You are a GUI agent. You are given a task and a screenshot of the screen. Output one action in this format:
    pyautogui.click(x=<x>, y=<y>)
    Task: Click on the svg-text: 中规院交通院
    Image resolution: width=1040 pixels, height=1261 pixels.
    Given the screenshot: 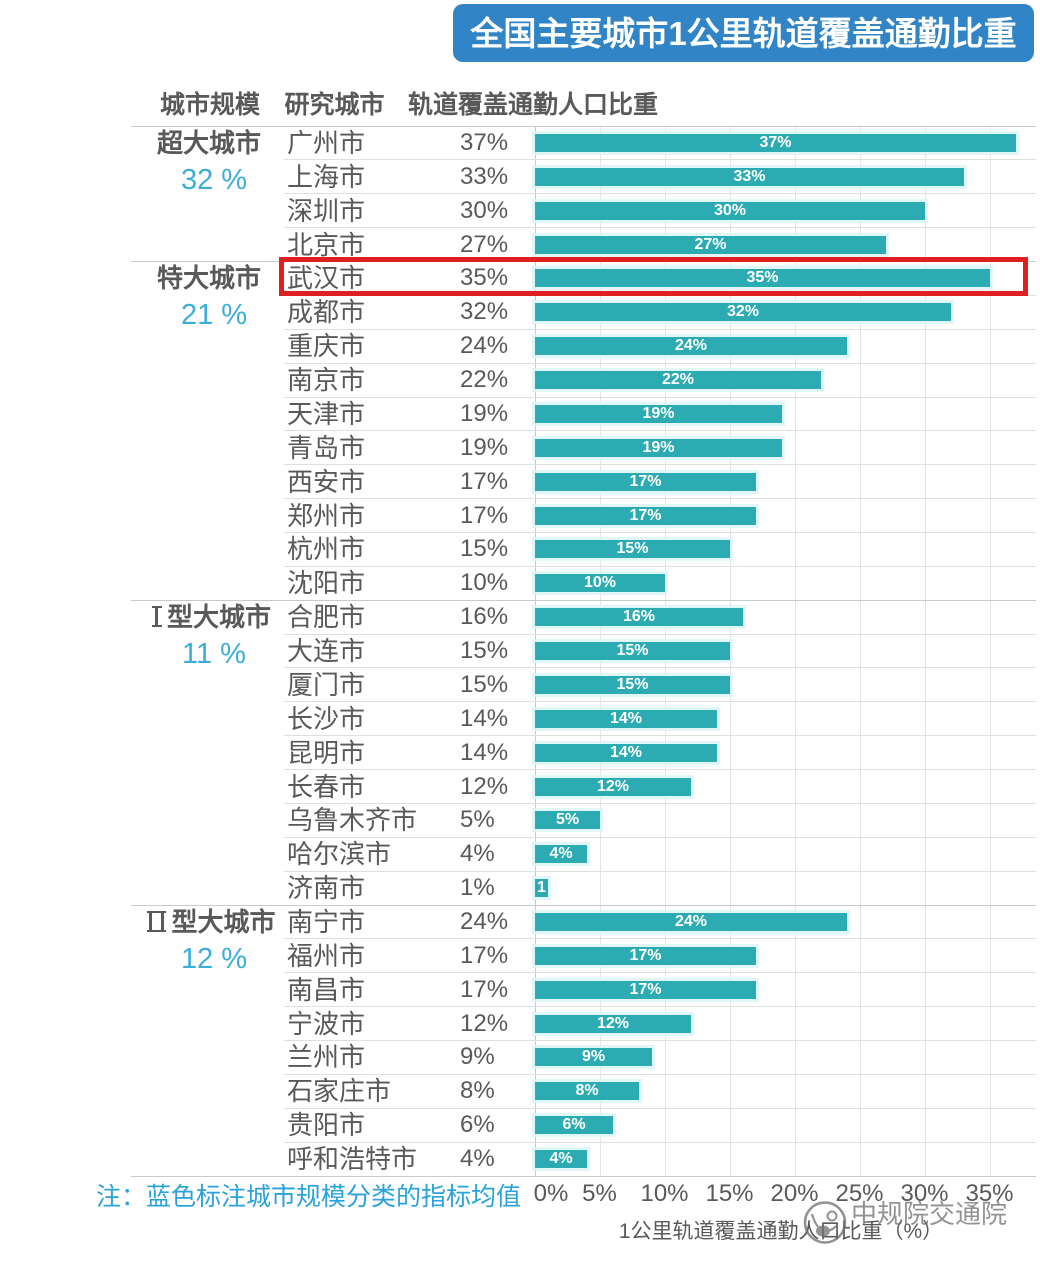 What is the action you would take?
    pyautogui.click(x=929, y=1214)
    